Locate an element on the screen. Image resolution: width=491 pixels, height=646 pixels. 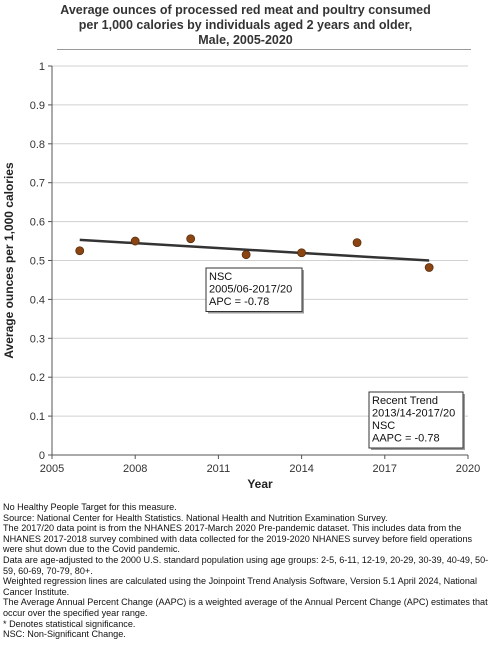
trend-annotation-text: 2005/06-2017/20 is located at coordinates (250, 290).